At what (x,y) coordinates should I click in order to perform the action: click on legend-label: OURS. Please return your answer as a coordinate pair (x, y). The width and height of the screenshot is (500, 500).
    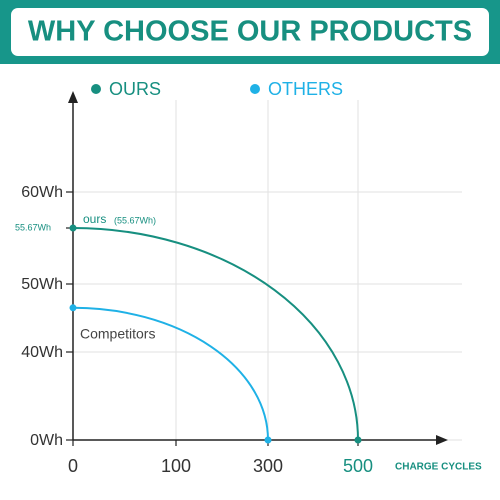
    Looking at the image, I should click on (135, 89).